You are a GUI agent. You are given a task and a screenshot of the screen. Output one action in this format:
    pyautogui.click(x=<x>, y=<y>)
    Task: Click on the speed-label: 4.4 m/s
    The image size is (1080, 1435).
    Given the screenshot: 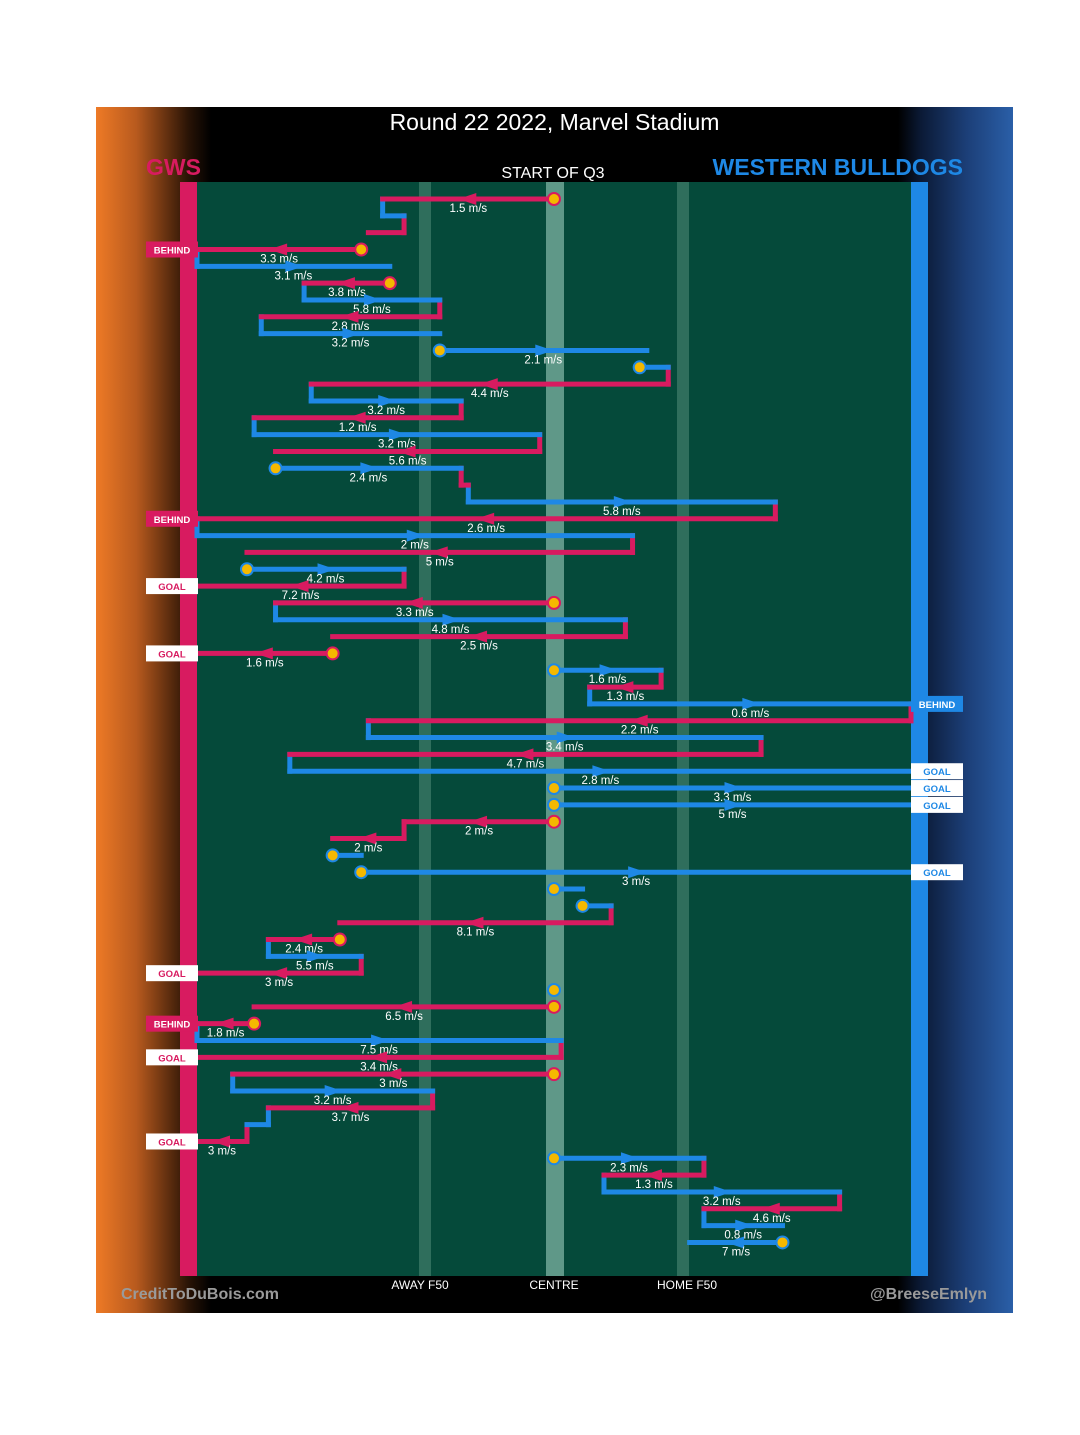 What is the action you would take?
    pyautogui.click(x=490, y=394)
    